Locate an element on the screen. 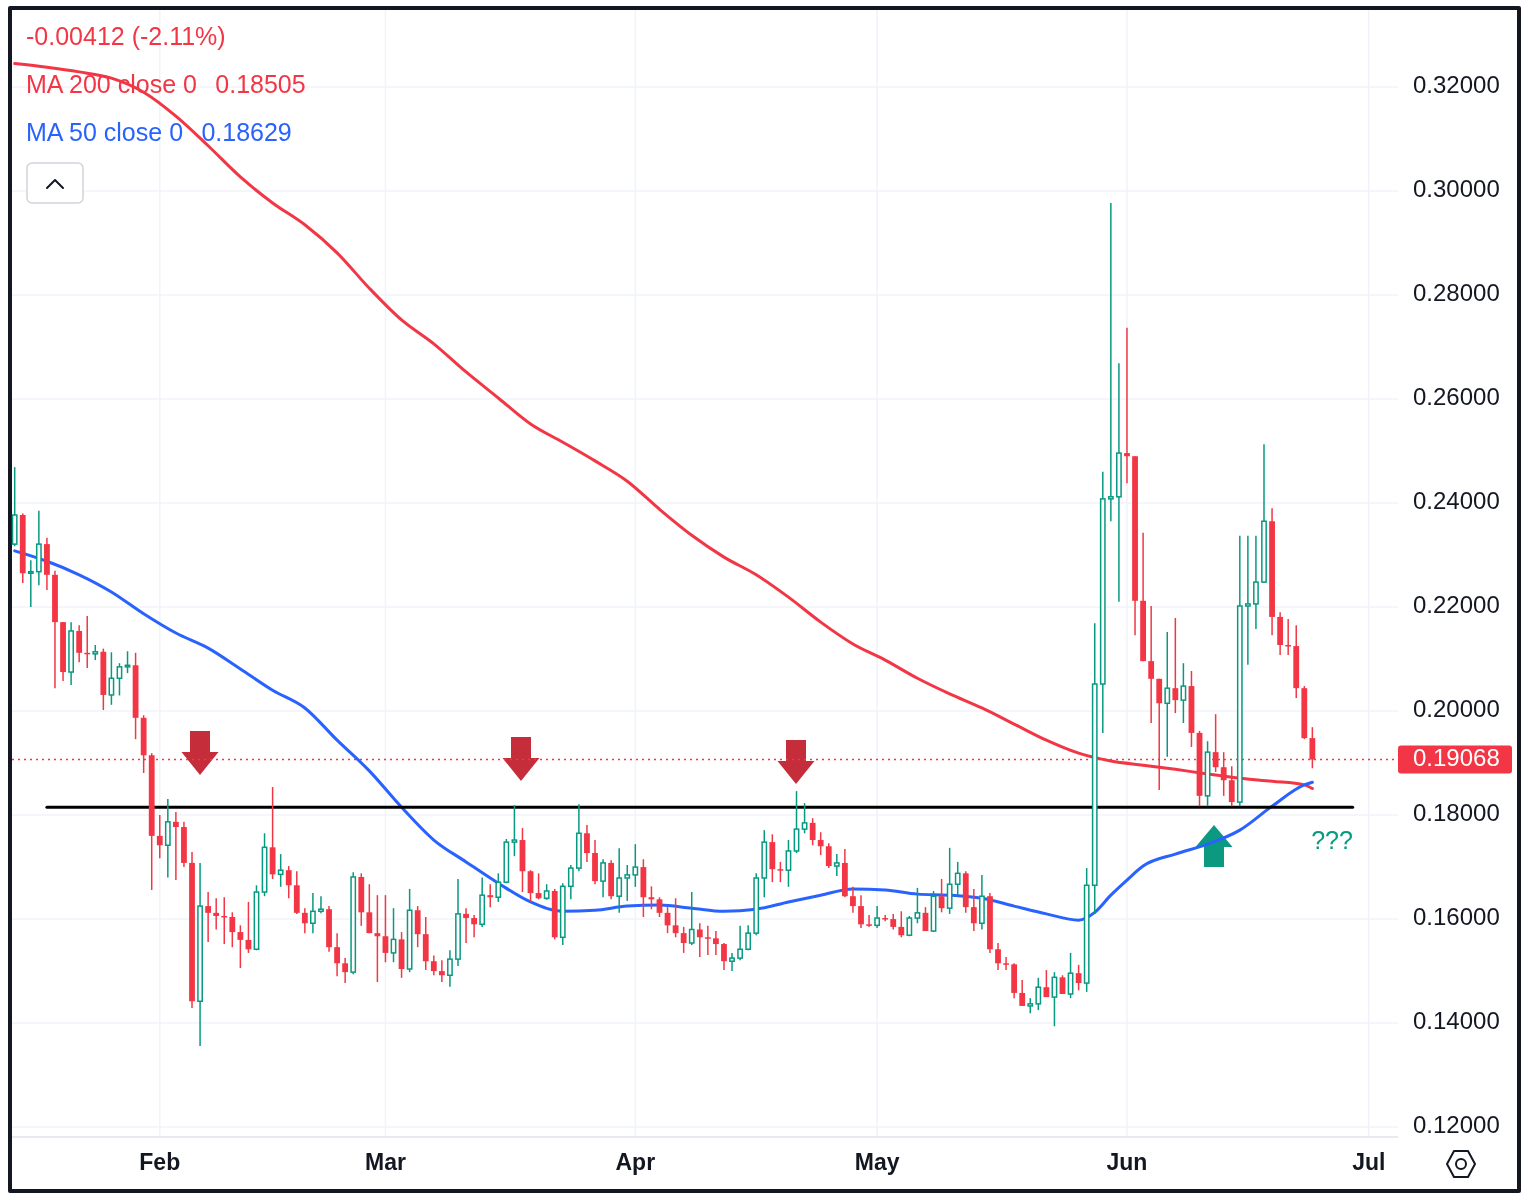 The image size is (1528, 1200). x-tick-label: May is located at coordinates (877, 1162).